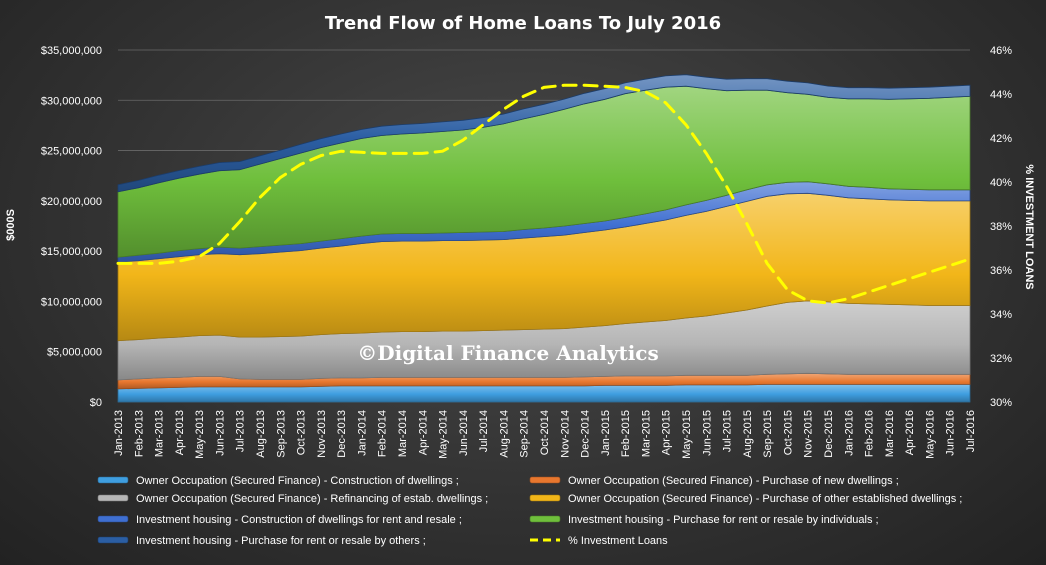 Image resolution: width=1046 pixels, height=565 pixels. What do you see at coordinates (971, 431) in the screenshot?
I see `x-tick-label: Jul-2016` at bounding box center [971, 431].